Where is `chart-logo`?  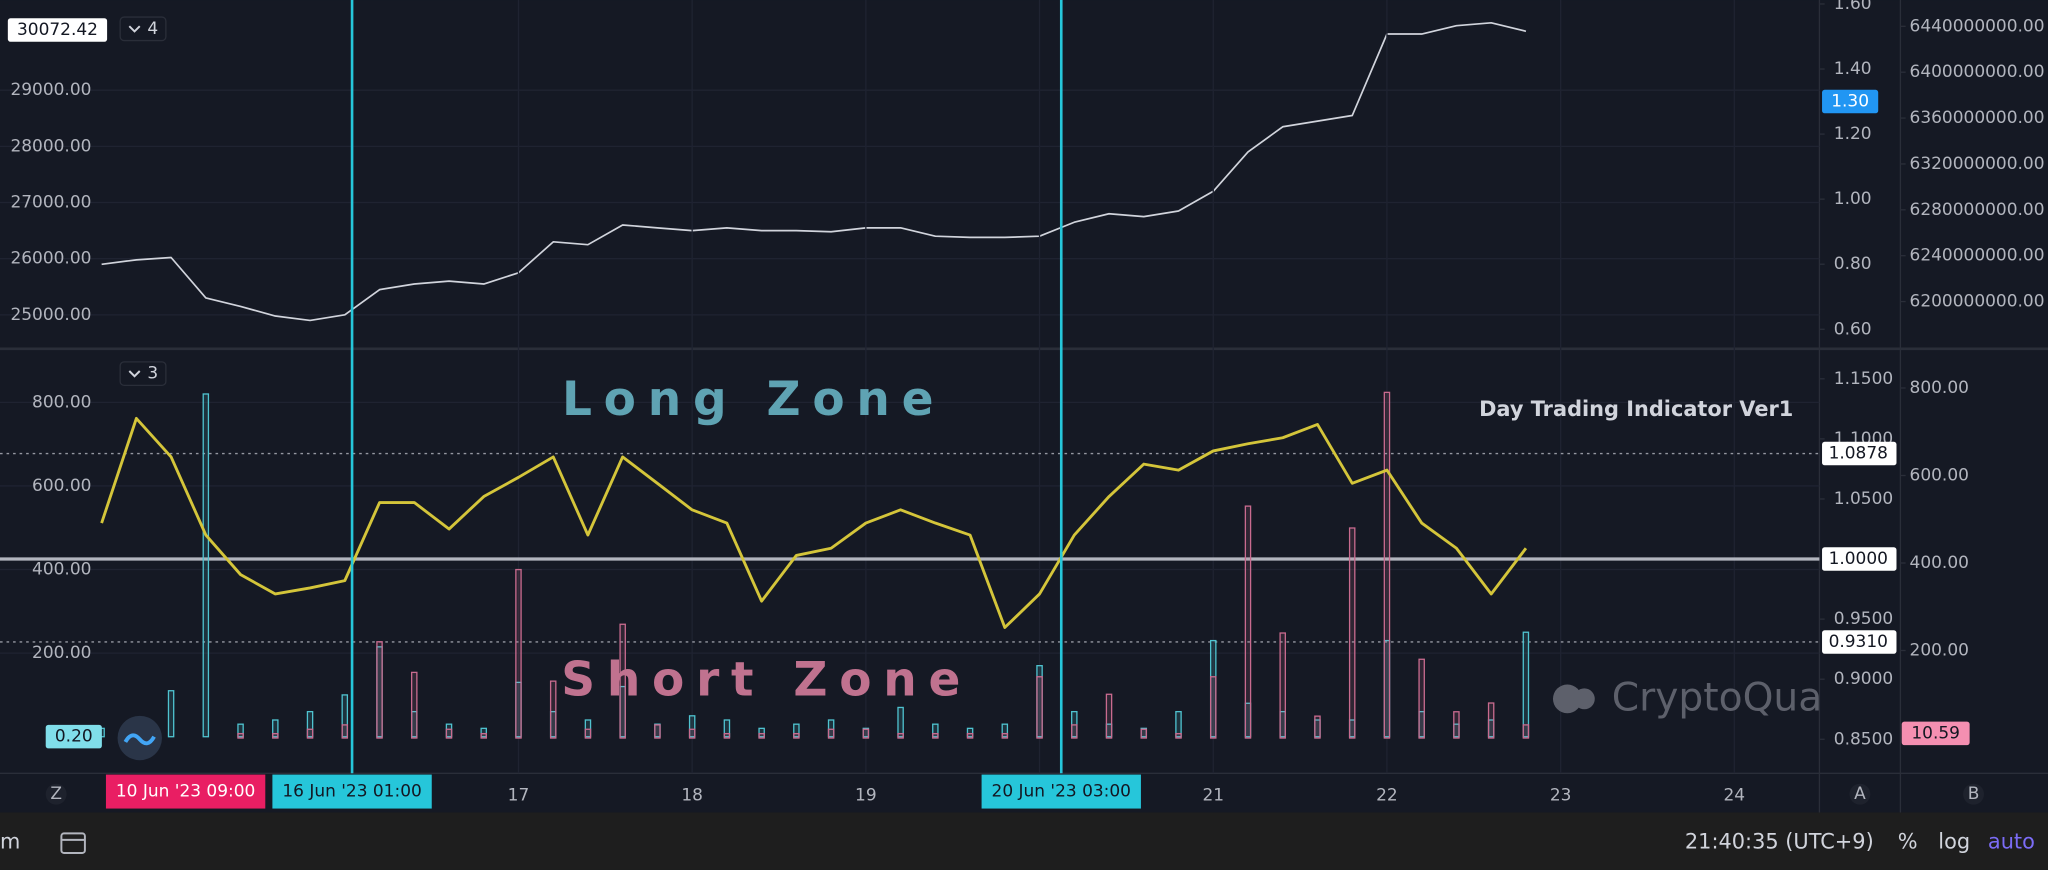 chart-logo is located at coordinates (139, 738).